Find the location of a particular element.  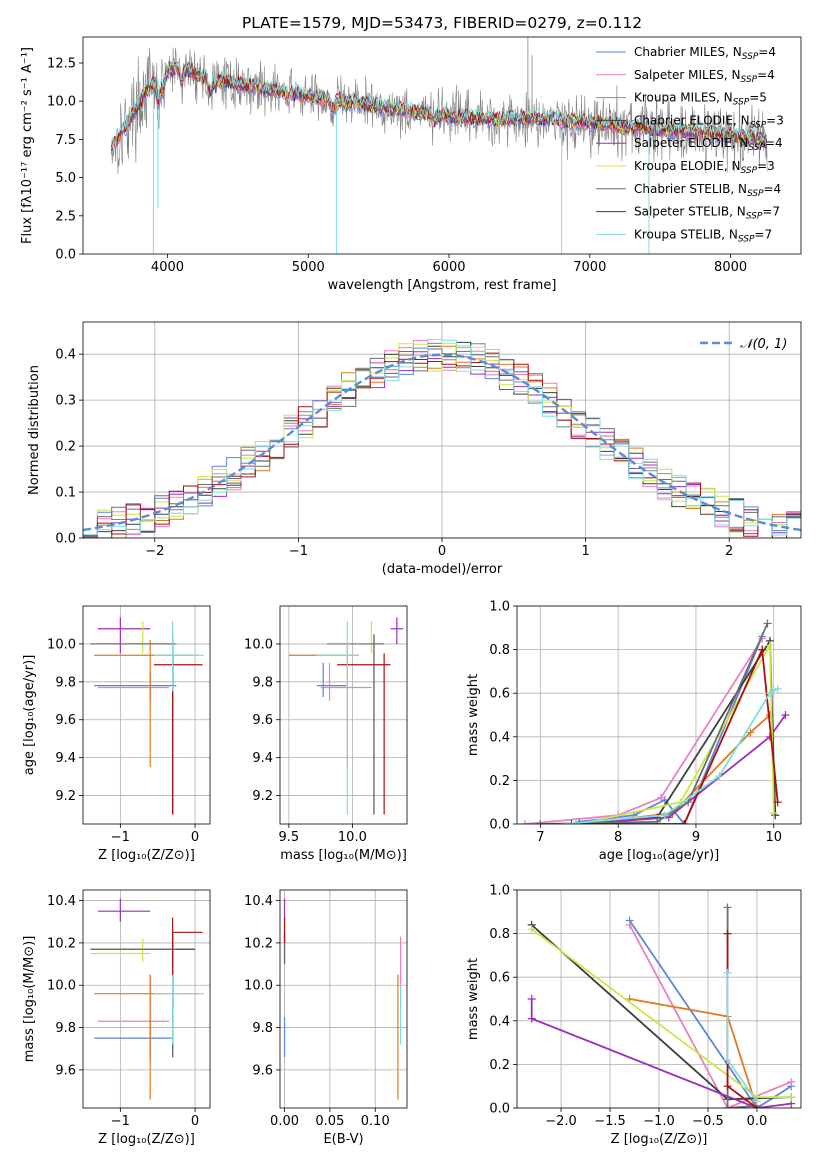

x-tick-label: 9.5 is located at coordinates (289, 837).